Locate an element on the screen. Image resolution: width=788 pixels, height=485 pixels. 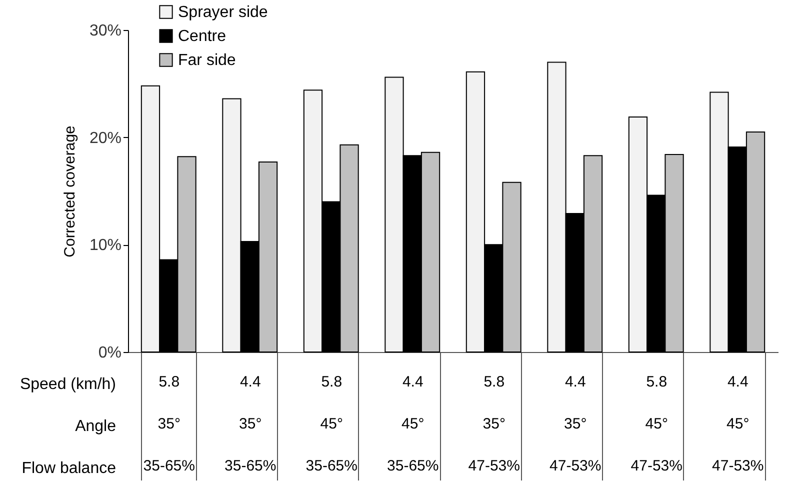
category-label: 5.8 35° 35-65% is located at coordinates (169, 424).